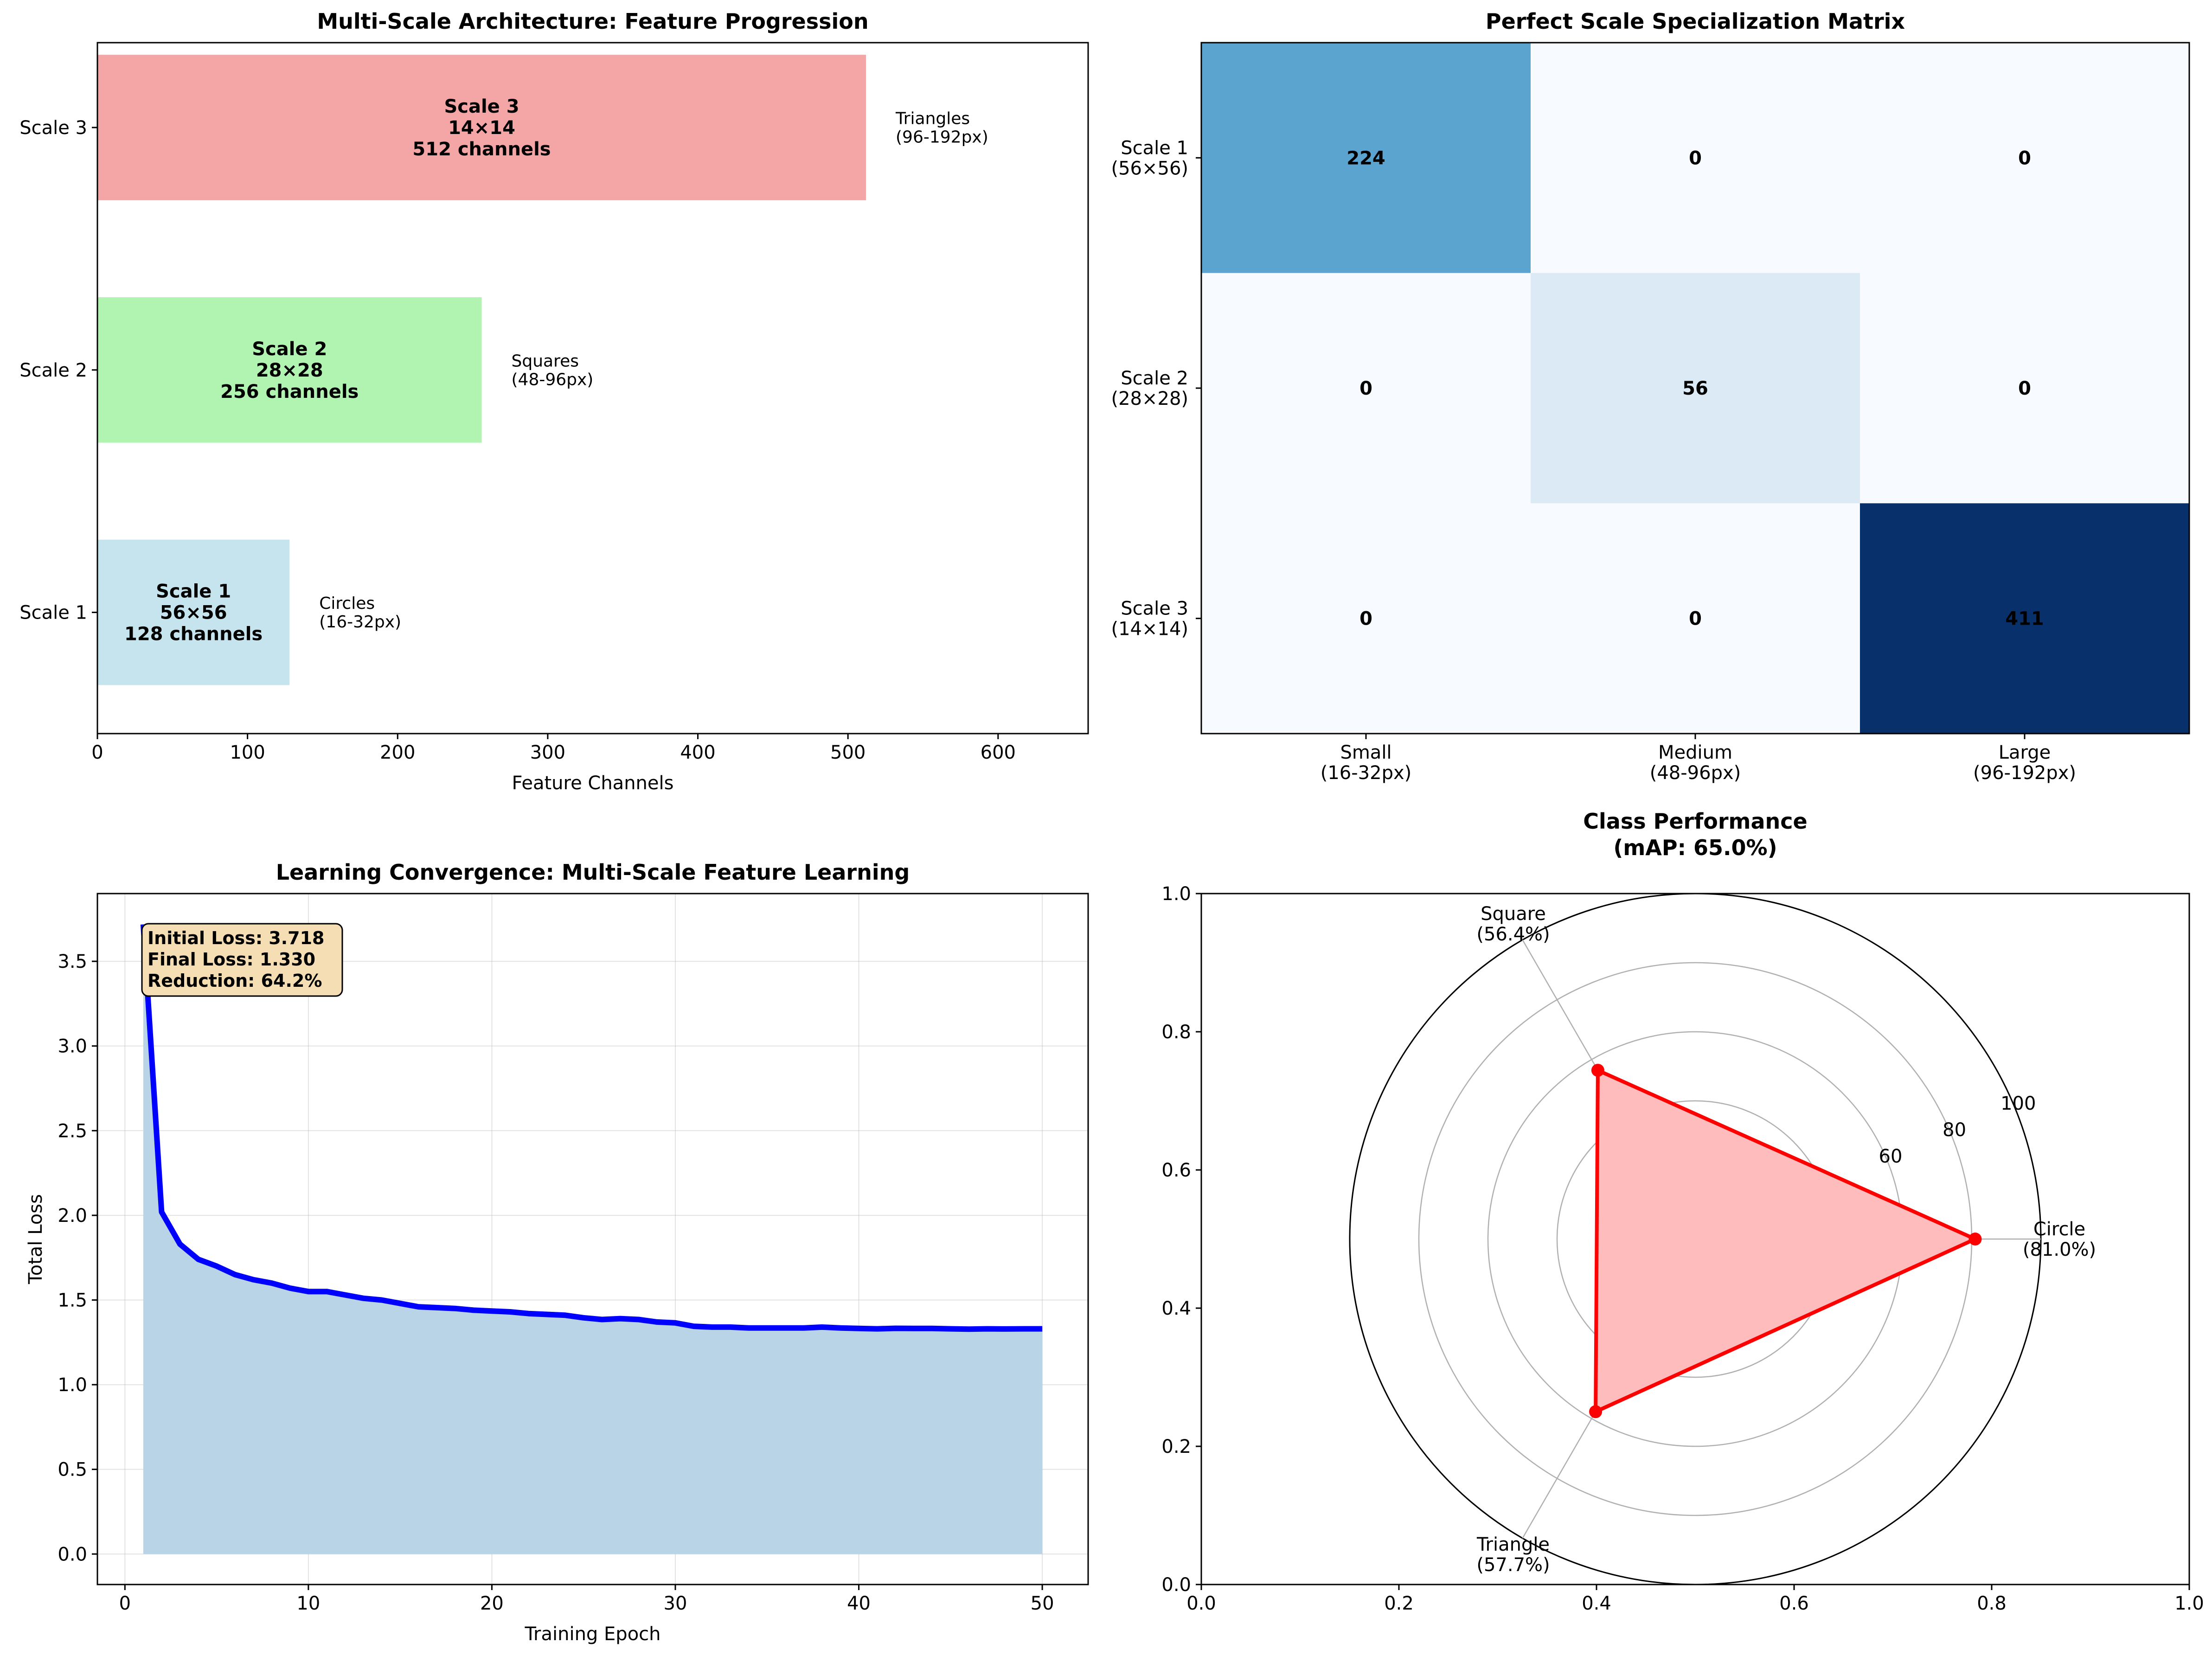  What do you see at coordinates (859, 1604) in the screenshot?
I see `xtick-label: 40` at bounding box center [859, 1604].